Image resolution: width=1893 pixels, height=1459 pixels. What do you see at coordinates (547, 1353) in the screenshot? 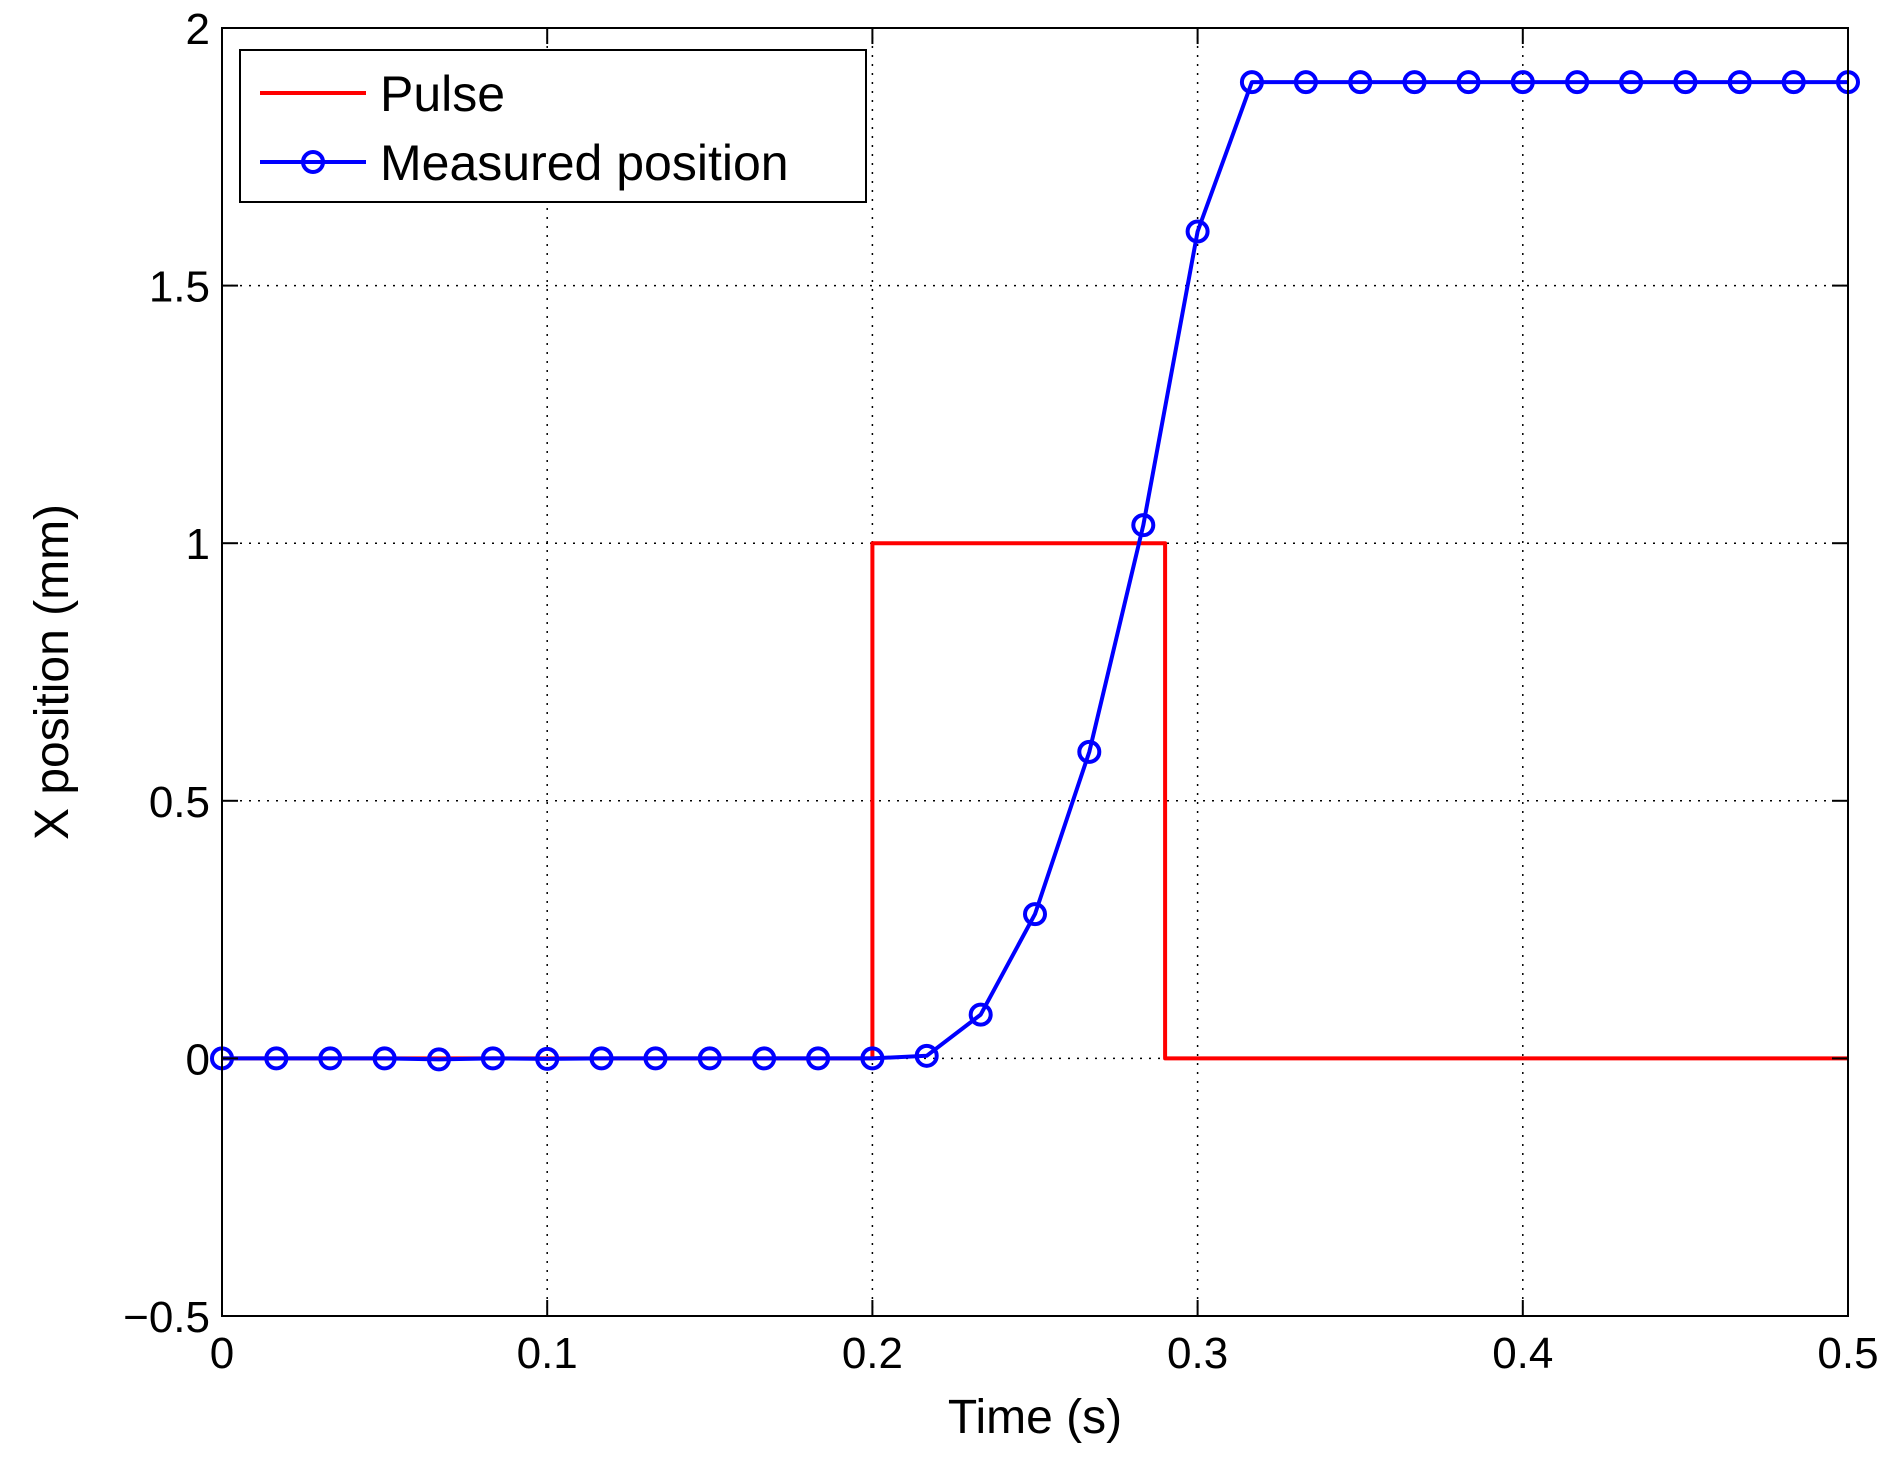
I see `x-tick-label: 0.1` at bounding box center [547, 1353].